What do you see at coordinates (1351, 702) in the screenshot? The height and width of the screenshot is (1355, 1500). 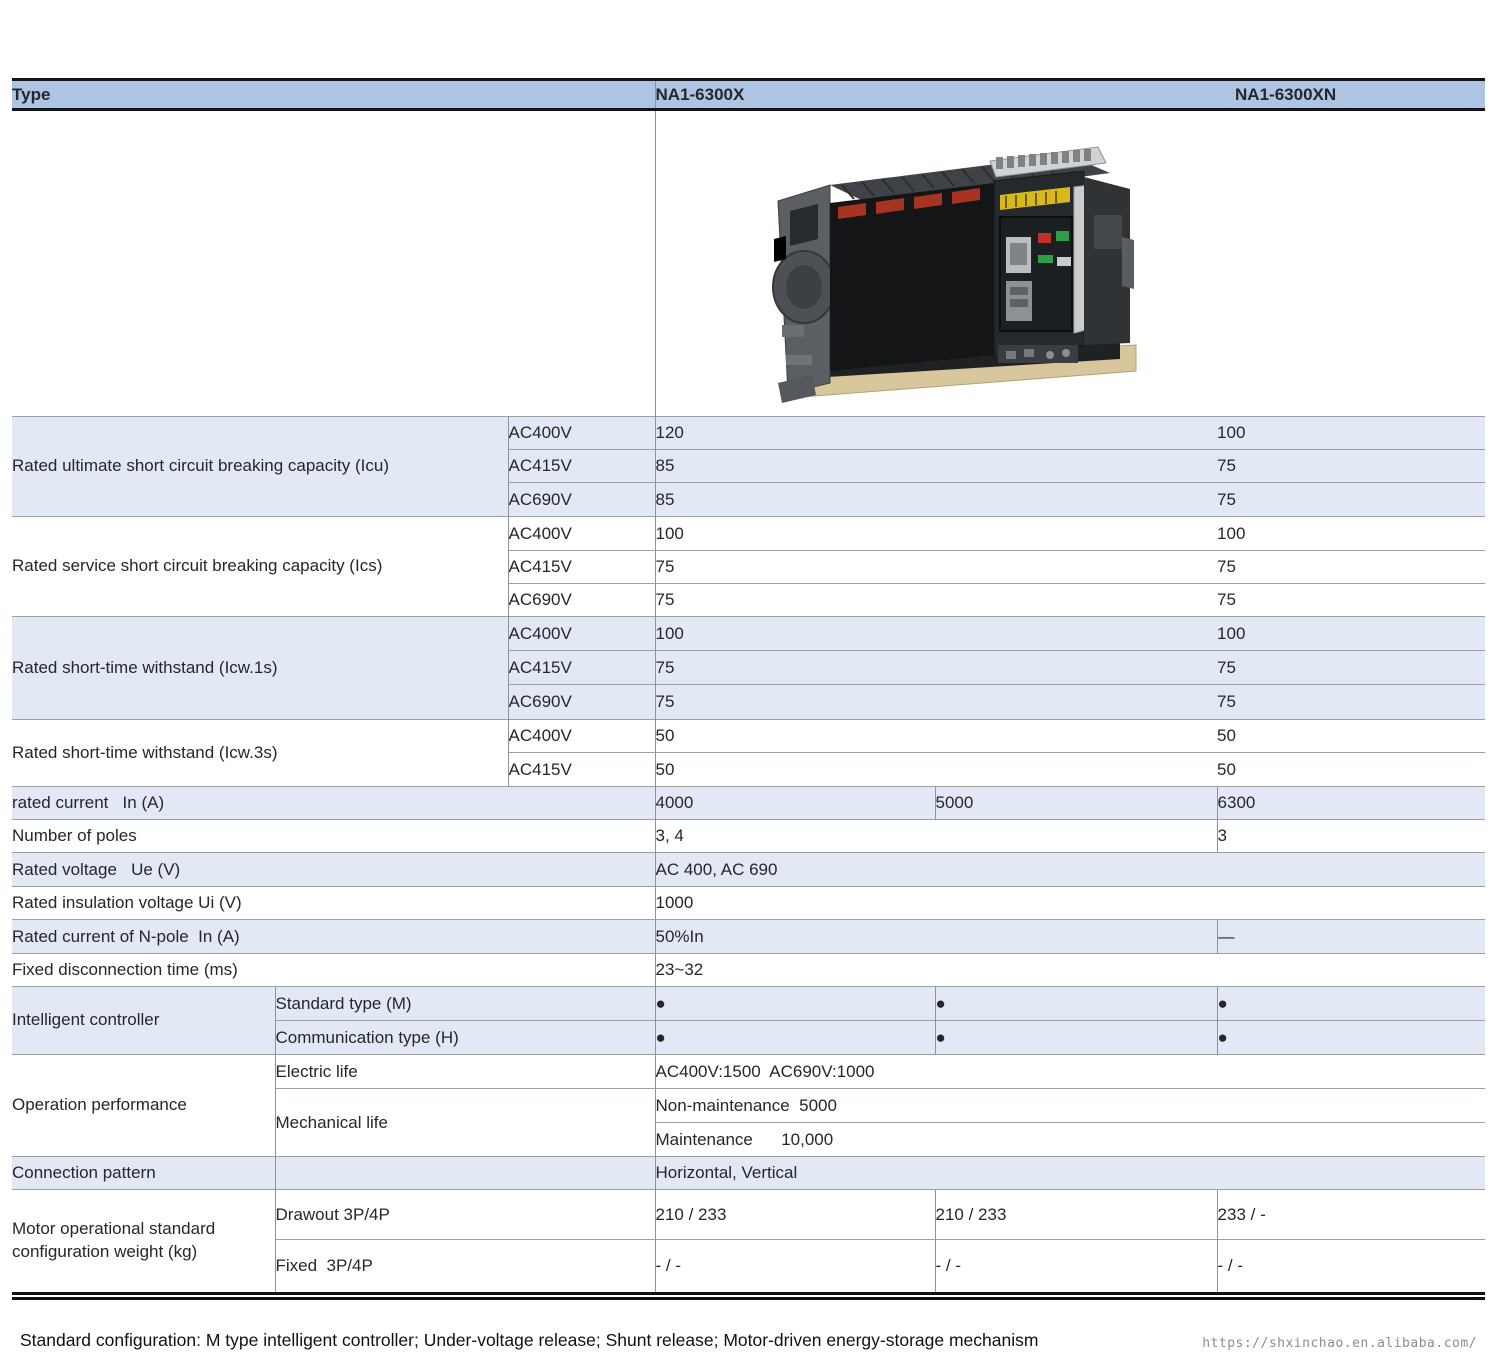 I see `icw1s-ac690v-xn: 75` at bounding box center [1351, 702].